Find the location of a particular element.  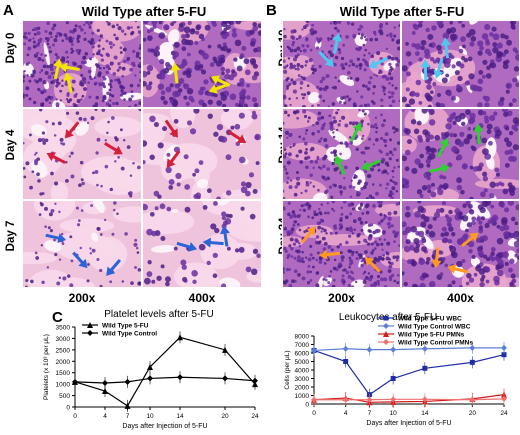

micrograph-a-day0-200x is located at coordinates (82, 64).